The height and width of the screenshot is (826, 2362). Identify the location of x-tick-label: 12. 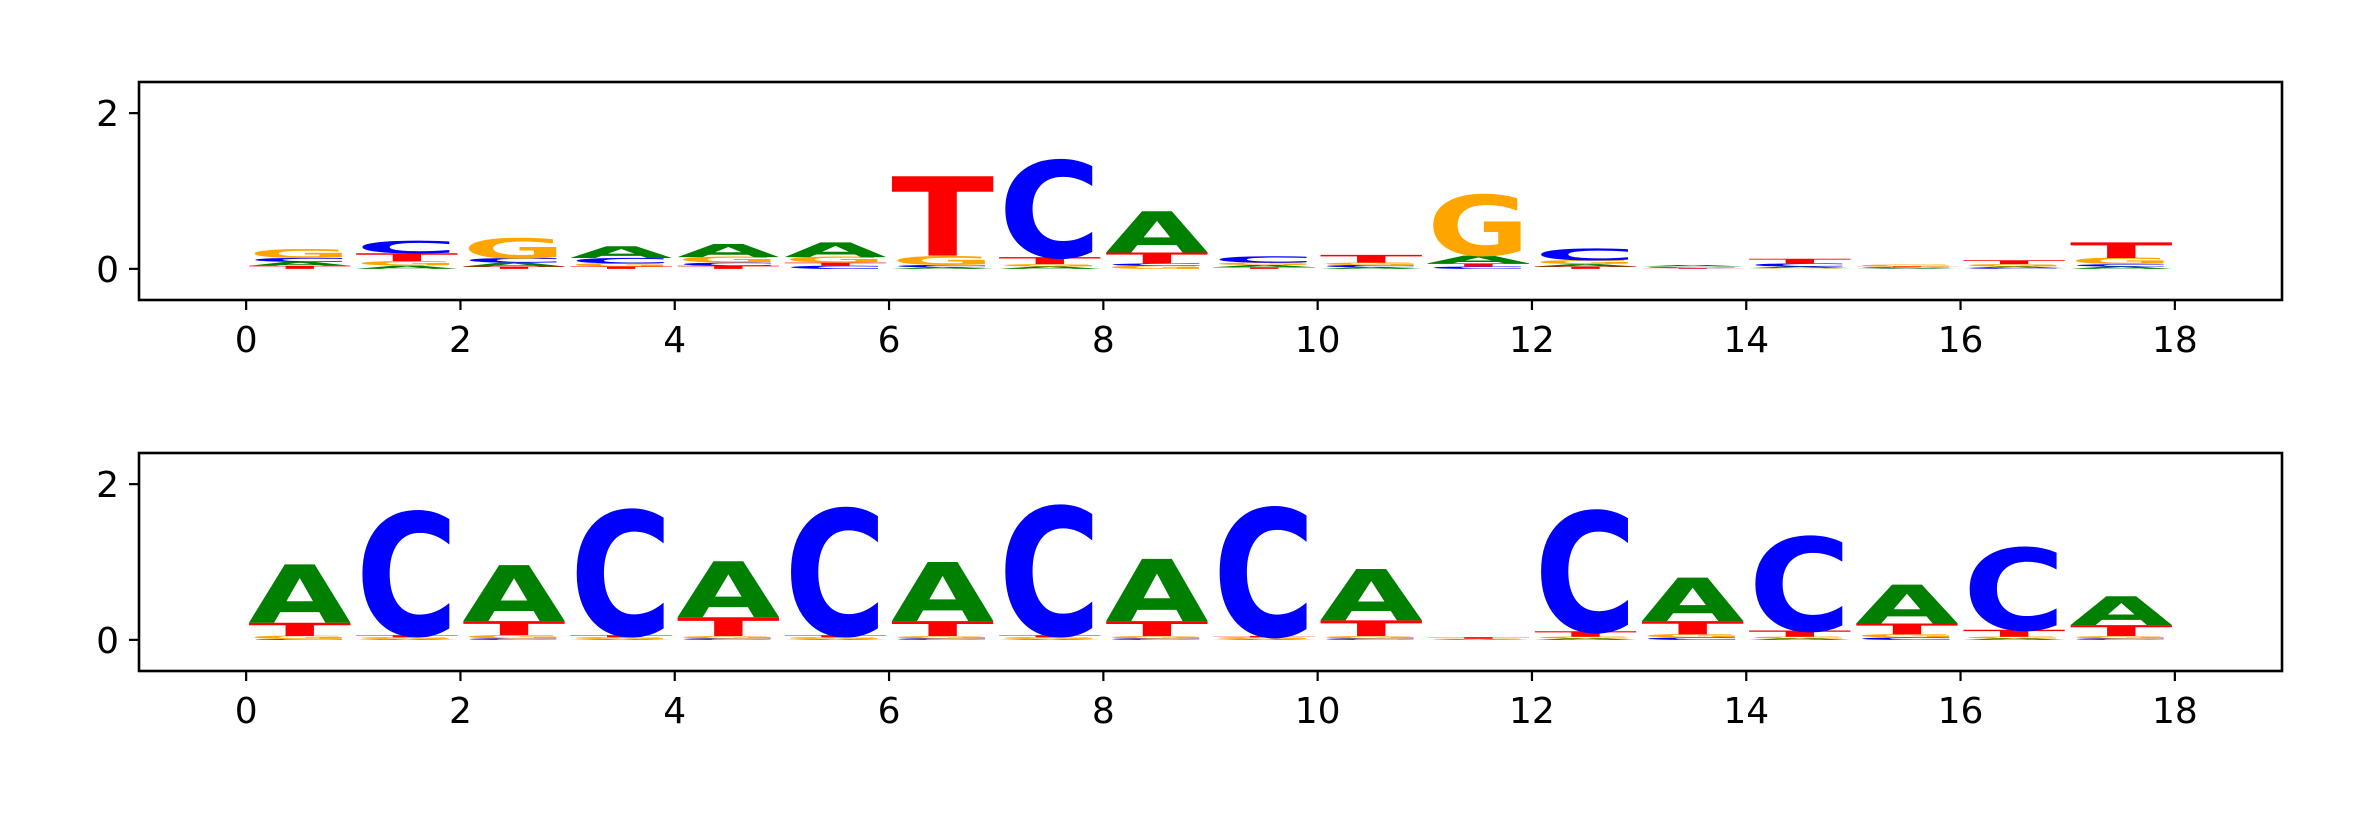
(1532, 711).